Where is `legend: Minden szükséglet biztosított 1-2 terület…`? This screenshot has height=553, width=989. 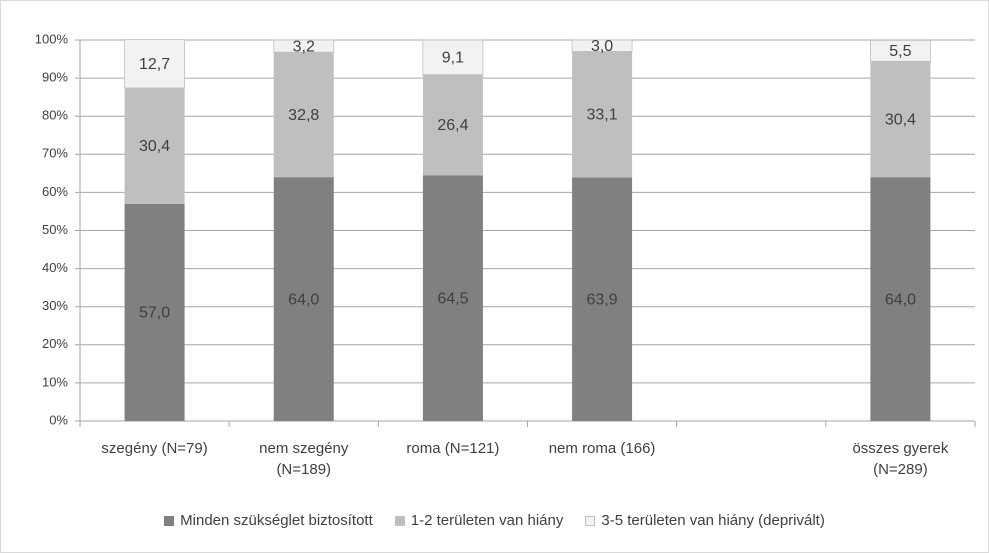 legend: Minden szükséglet biztosított 1-2 terület… is located at coordinates (494, 520).